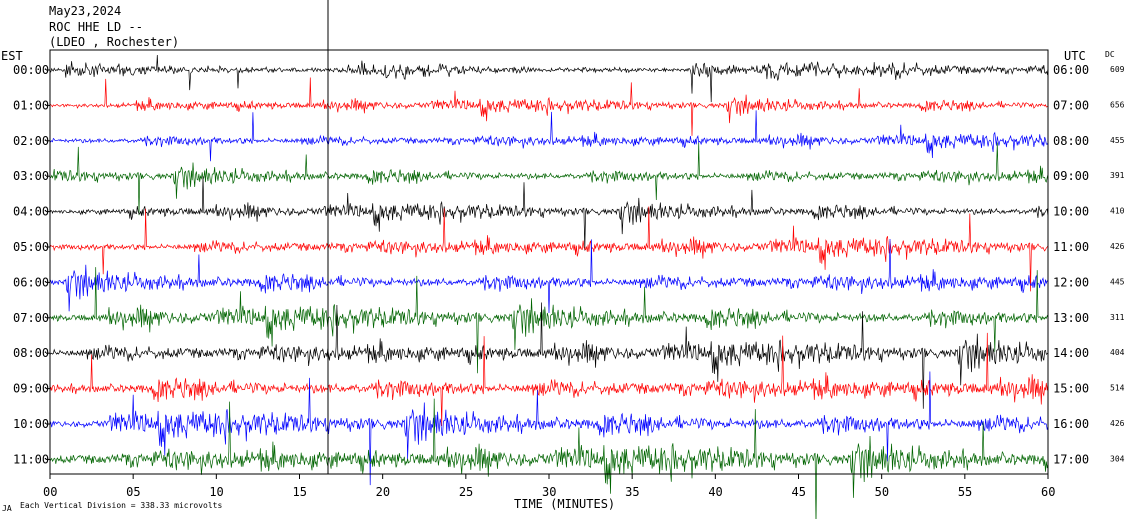 The image size is (1130, 519). I want to click on header-station: ROC HHE LD --, so click(96, 27).